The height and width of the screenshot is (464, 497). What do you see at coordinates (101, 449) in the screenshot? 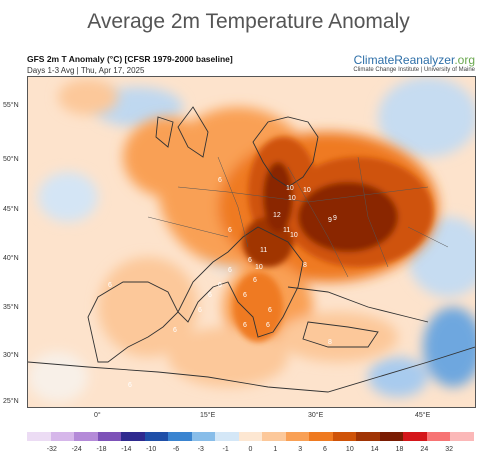
I see `colorbar-tick-label: -18` at bounding box center [101, 449].